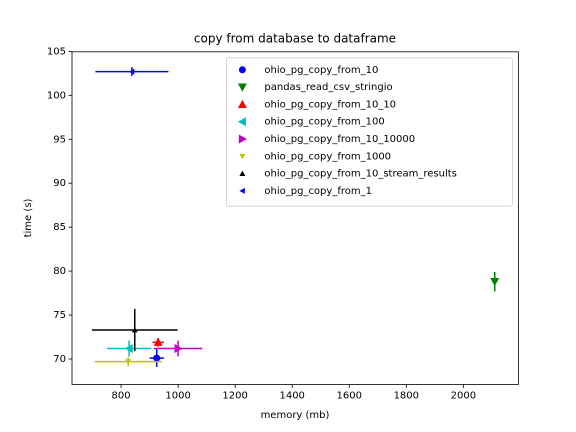 This screenshot has height=432, width=576. What do you see at coordinates (234, 396) in the screenshot?
I see `x-tick-label: 1200` at bounding box center [234, 396].